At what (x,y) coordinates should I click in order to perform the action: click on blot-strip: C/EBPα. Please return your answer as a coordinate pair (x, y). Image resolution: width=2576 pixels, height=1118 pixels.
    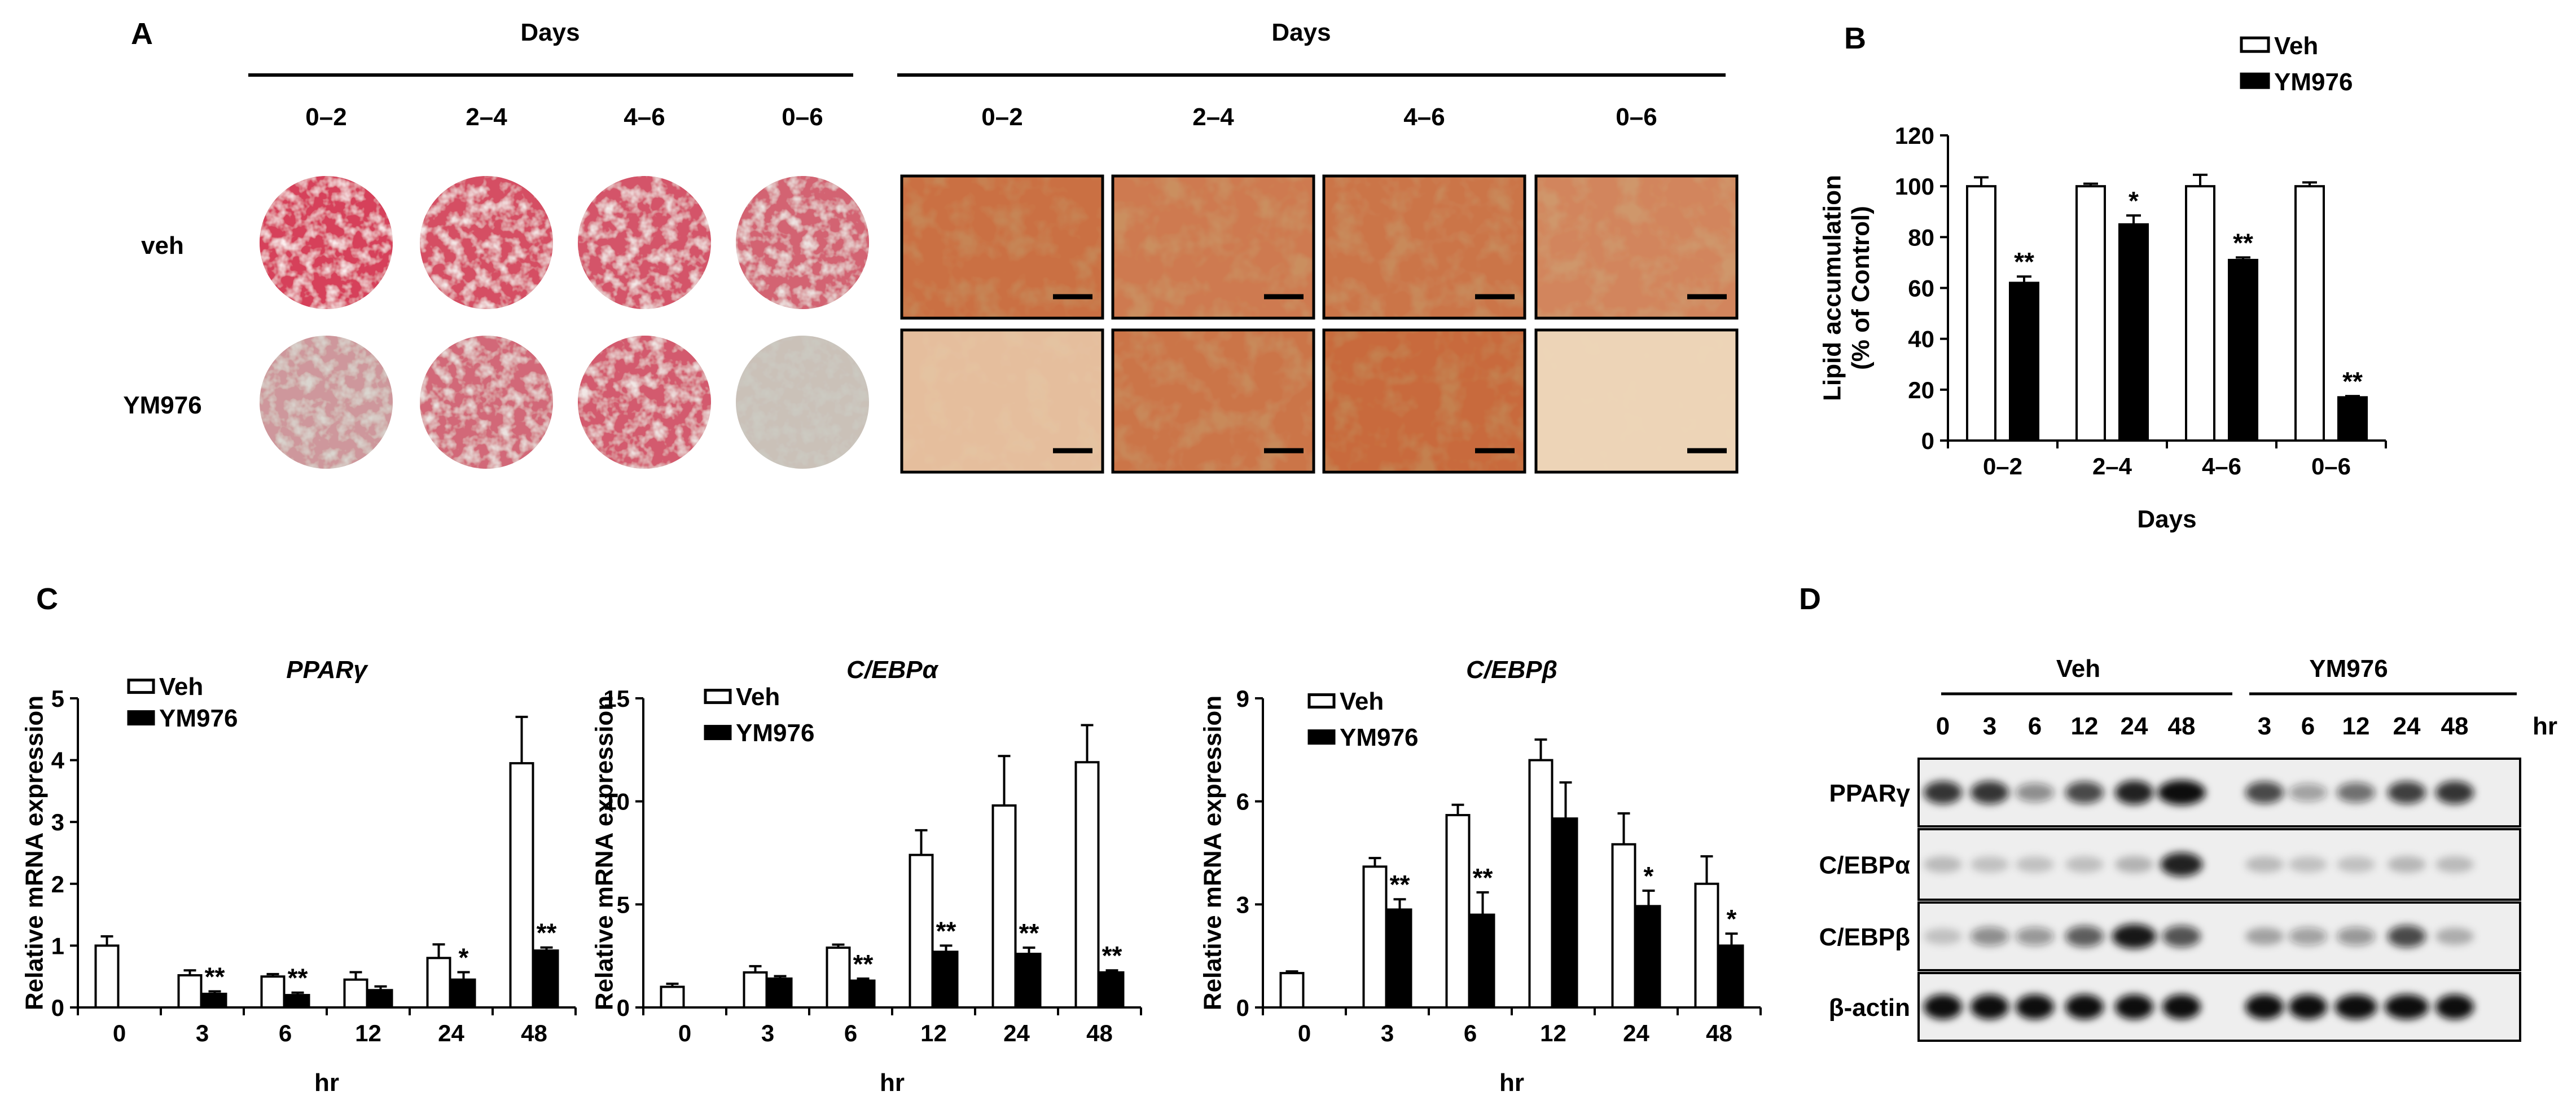
    Looking at the image, I should click on (2170, 864).